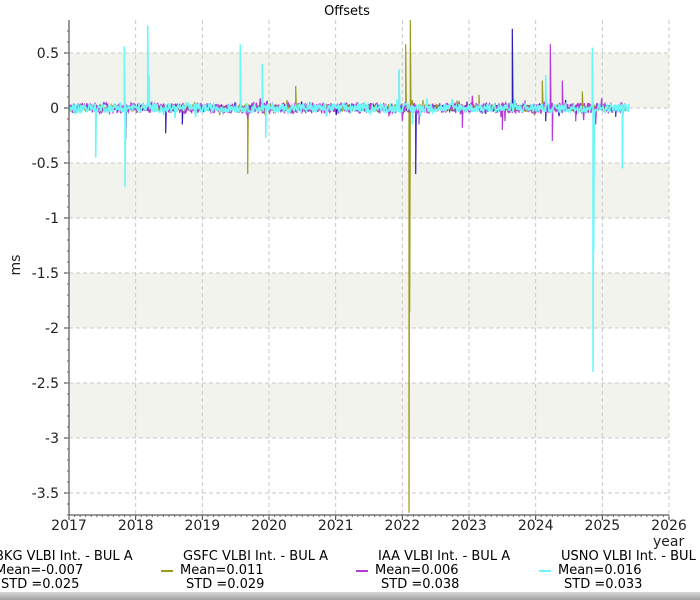  What do you see at coordinates (54, 109) in the screenshot?
I see `y-tick-label: 0` at bounding box center [54, 109].